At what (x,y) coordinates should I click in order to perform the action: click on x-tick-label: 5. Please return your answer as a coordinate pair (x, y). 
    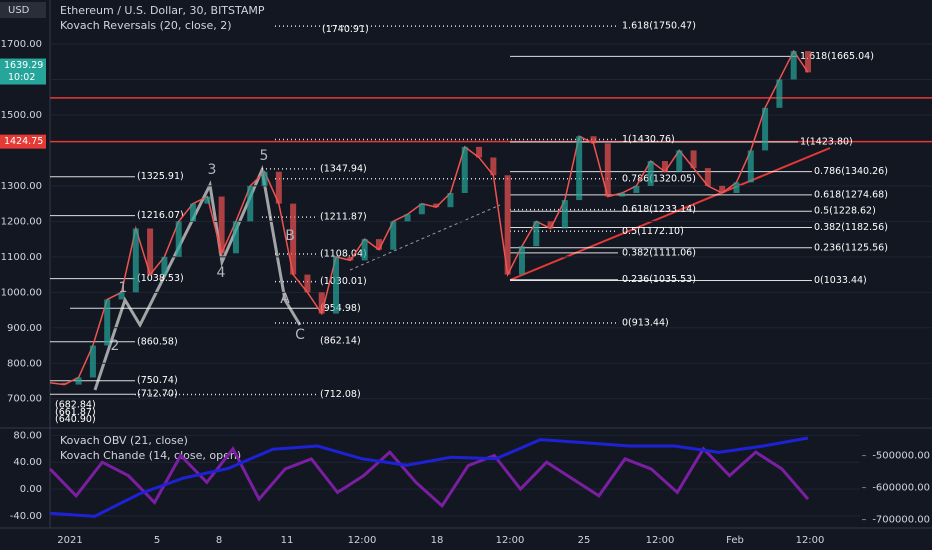
    Looking at the image, I should click on (157, 540).